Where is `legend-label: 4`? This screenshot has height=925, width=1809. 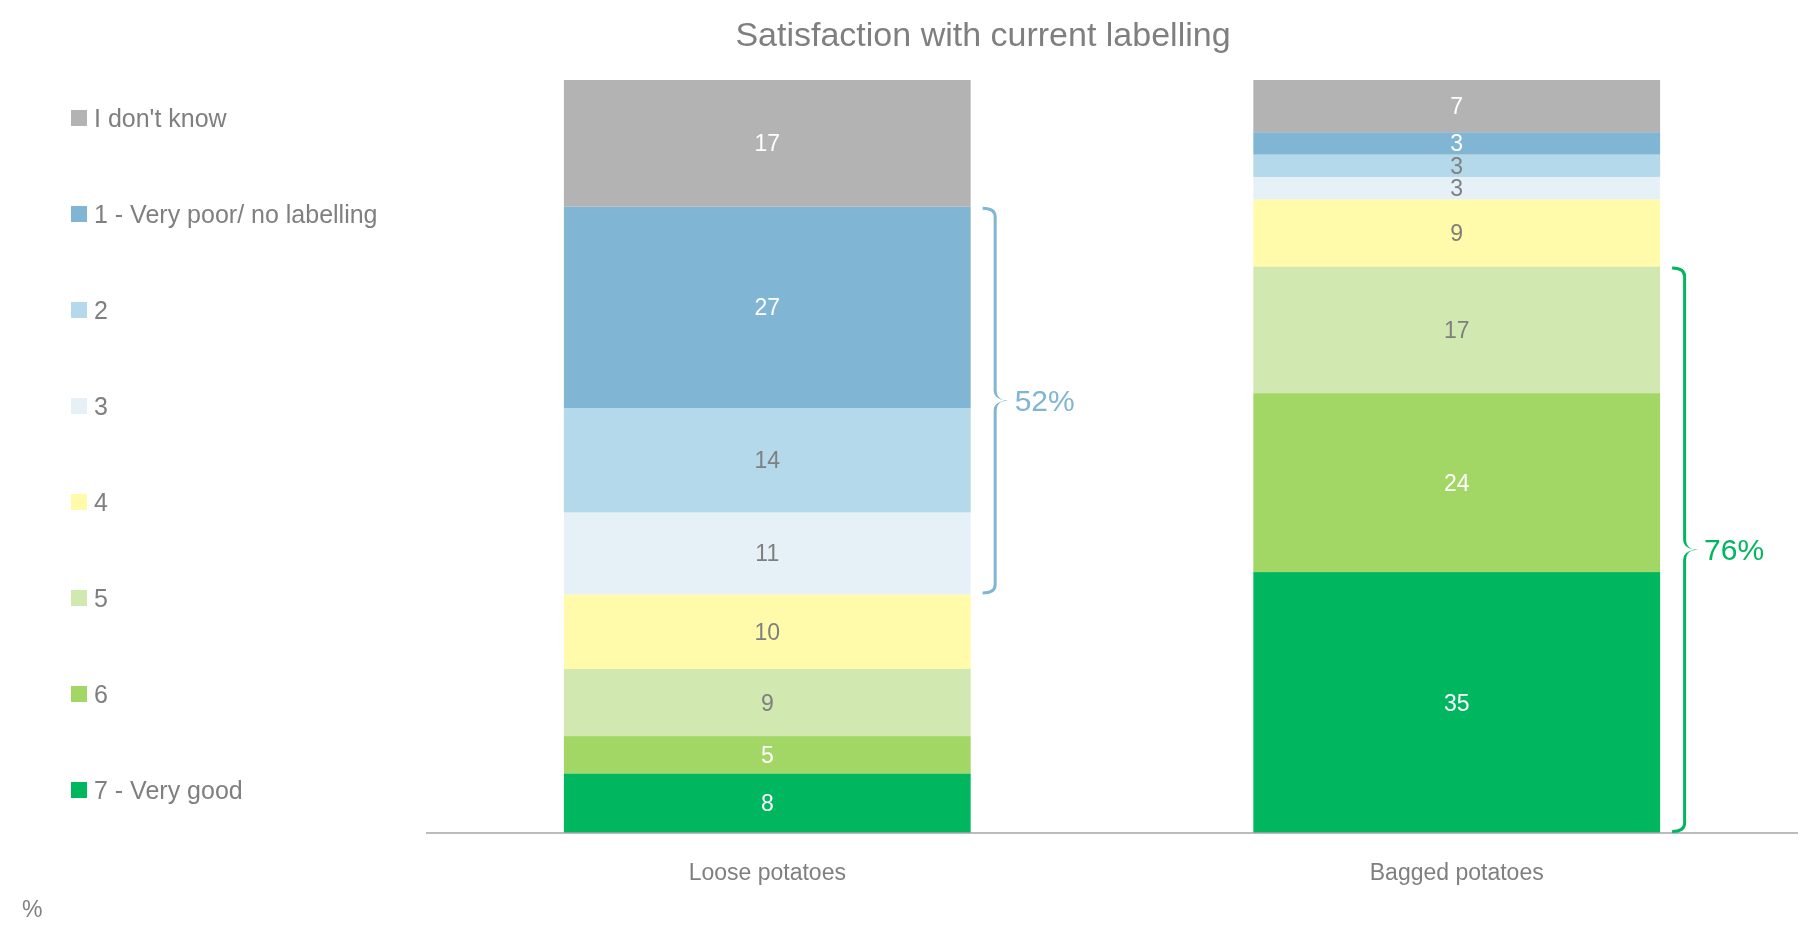 legend-label: 4 is located at coordinates (101, 501).